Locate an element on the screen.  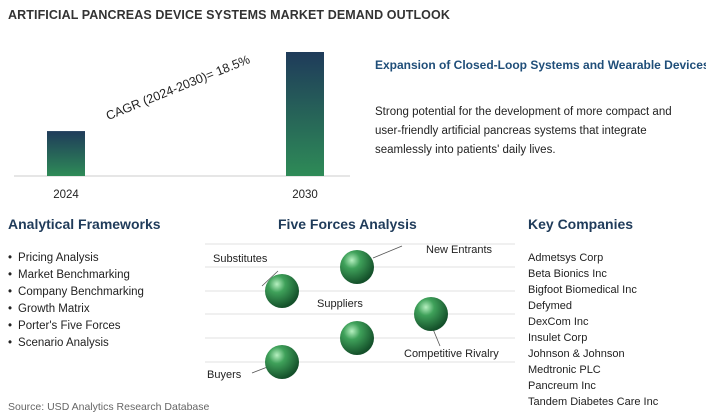
company-item: Tandem Diabetes Care Inc is located at coordinates (593, 402).